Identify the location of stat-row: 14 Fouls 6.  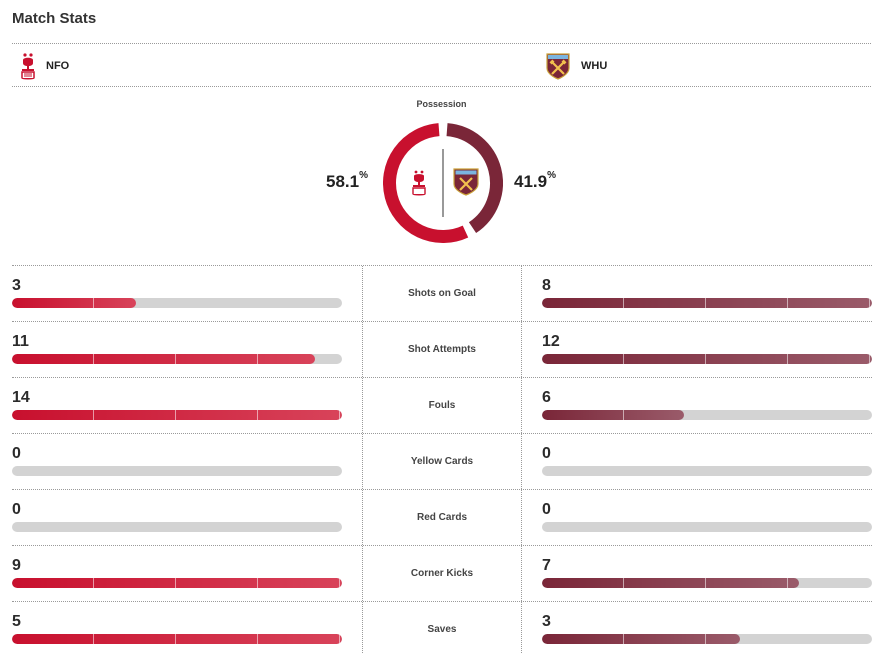
(442, 405).